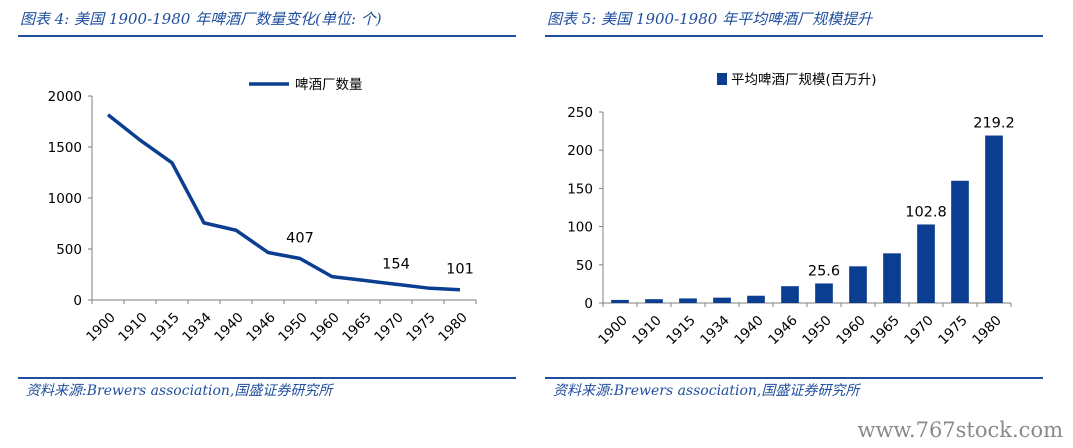  I want to click on bar-1900, so click(620, 301).